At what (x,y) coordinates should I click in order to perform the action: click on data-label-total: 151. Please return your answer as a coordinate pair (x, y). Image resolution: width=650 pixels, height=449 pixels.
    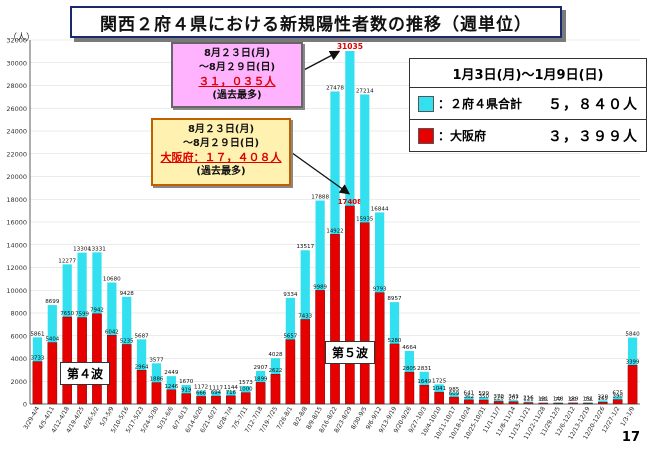
    Looking at the image, I should click on (588, 399).